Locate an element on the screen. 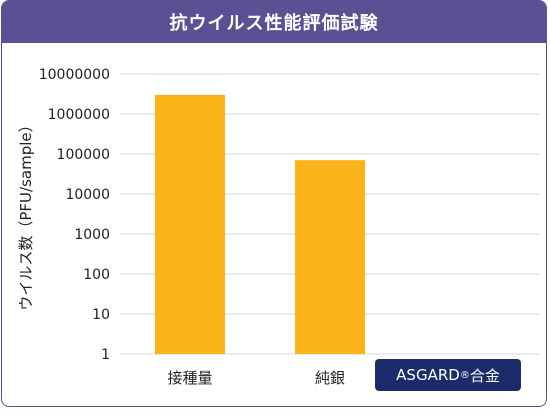  x-tick-label-asgard-badge: ASGARD ® 合金 is located at coordinates (448, 375).